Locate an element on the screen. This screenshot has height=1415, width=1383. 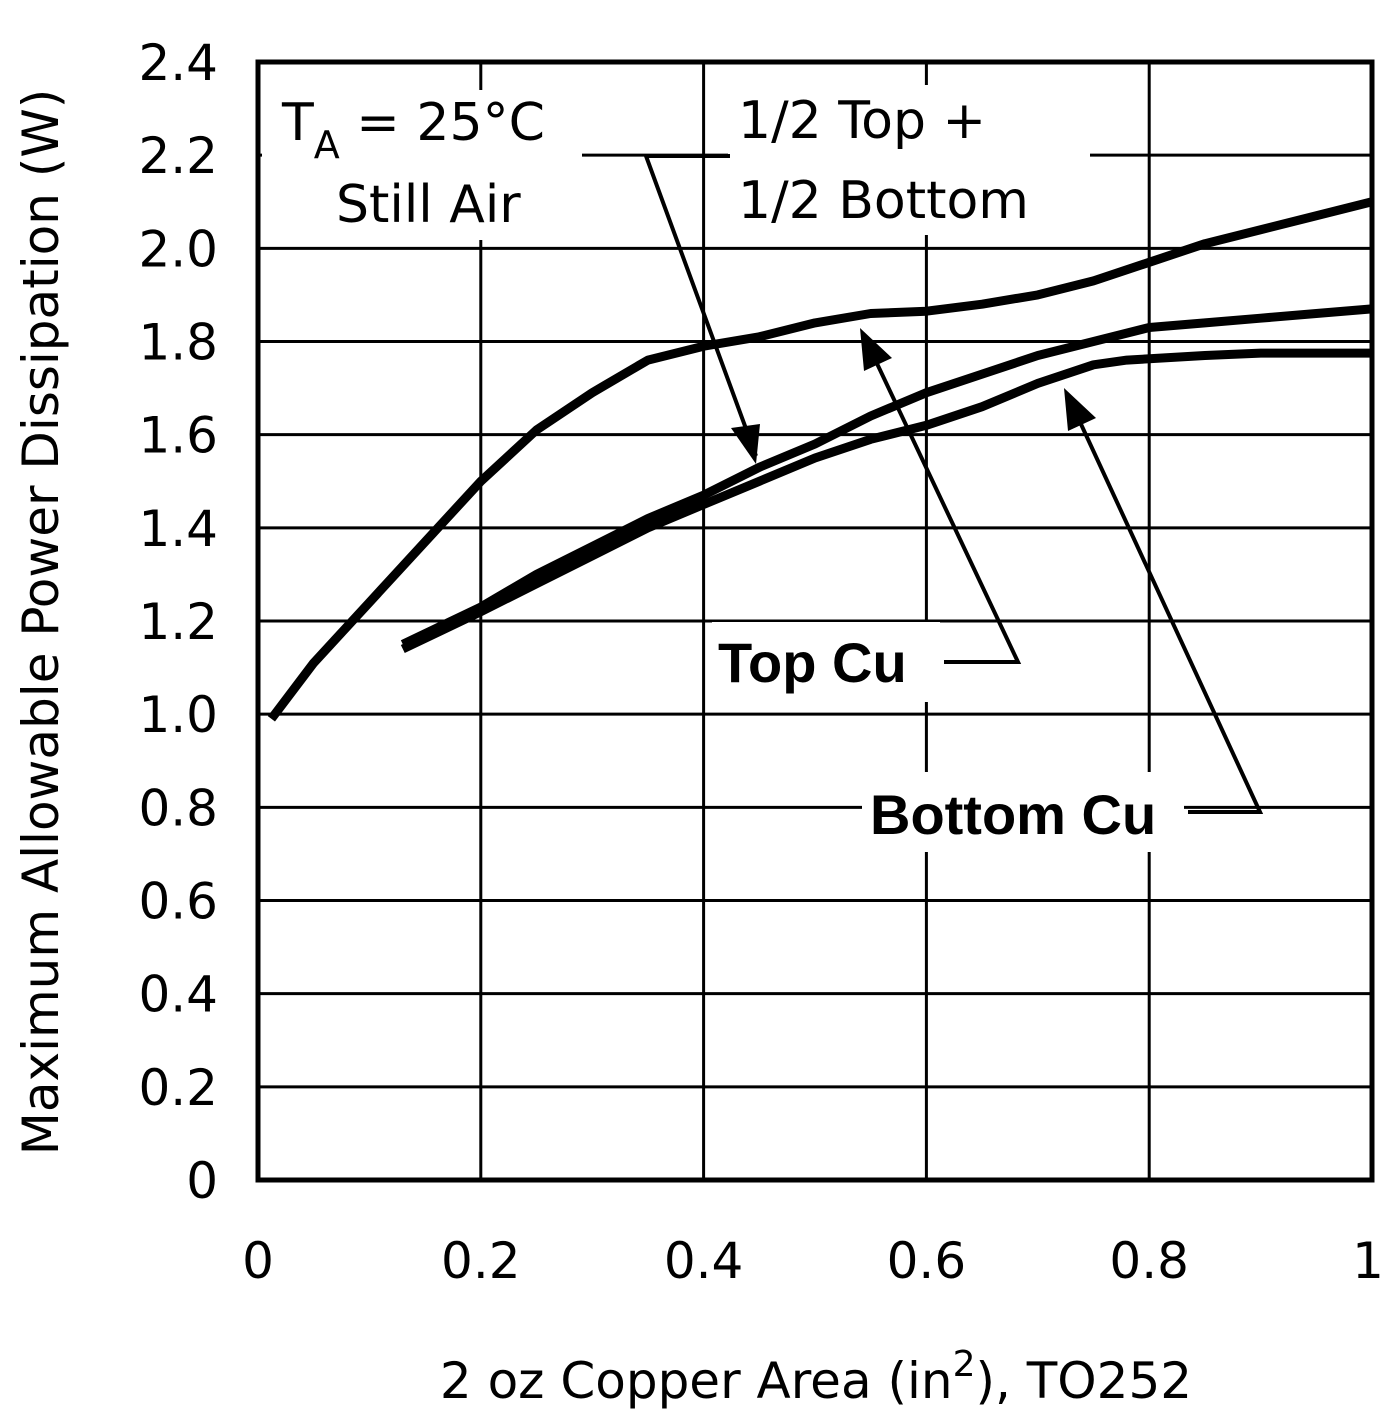
x-tick-label: 0 is located at coordinates (258, 1261).